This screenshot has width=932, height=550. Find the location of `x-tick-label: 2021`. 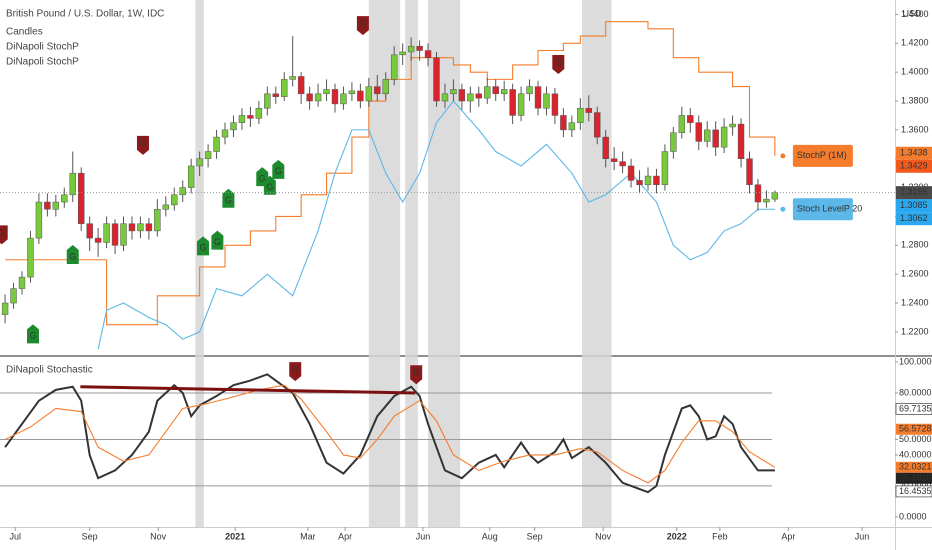

x-tick-label: 2021 is located at coordinates (235, 536).